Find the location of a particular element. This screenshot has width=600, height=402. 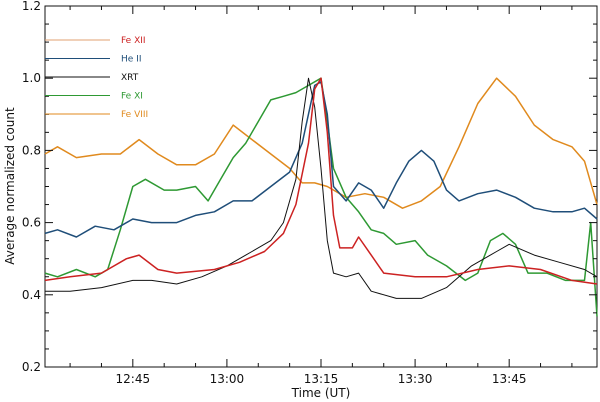

legend: Fe XII He II XRT Fe XI Fe VIII is located at coordinates (96, 78).